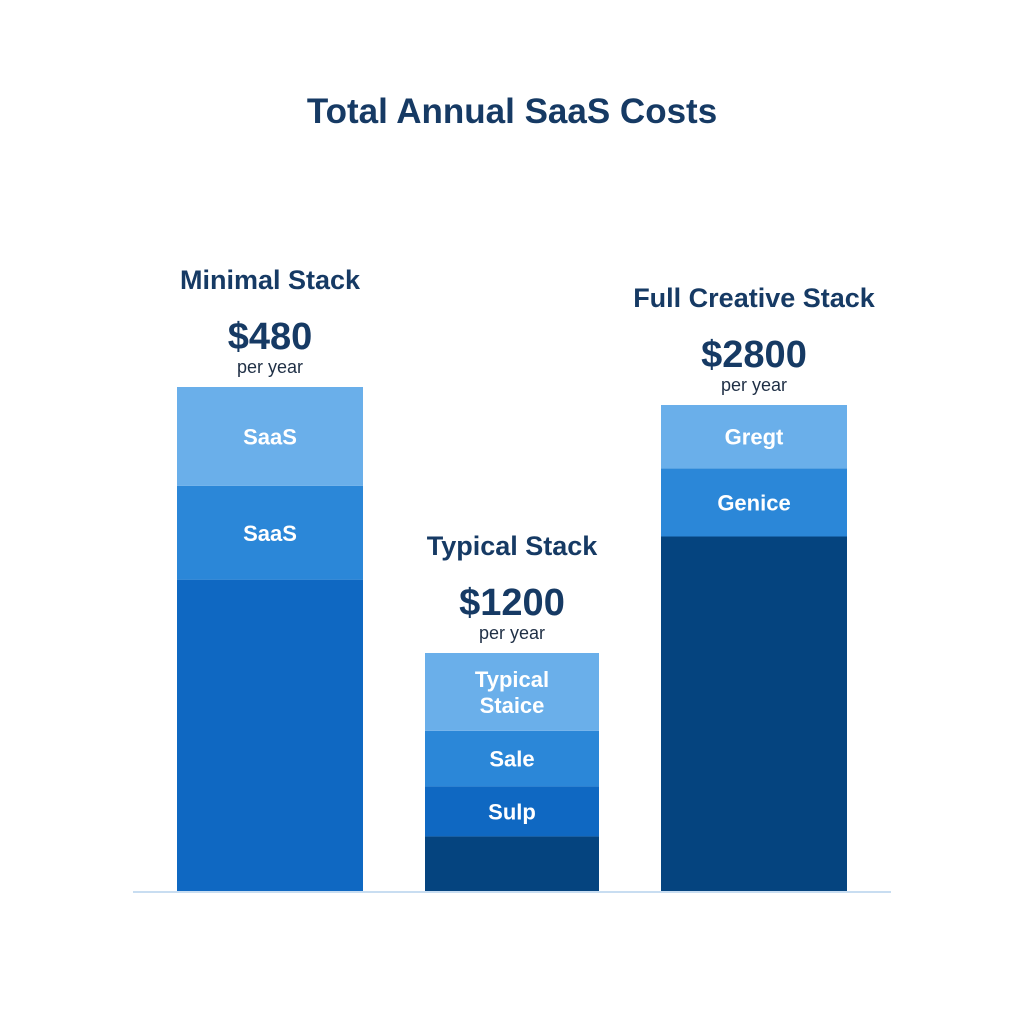 The height and width of the screenshot is (1024, 1024). I want to click on segment-label: Sale, so click(511, 759).